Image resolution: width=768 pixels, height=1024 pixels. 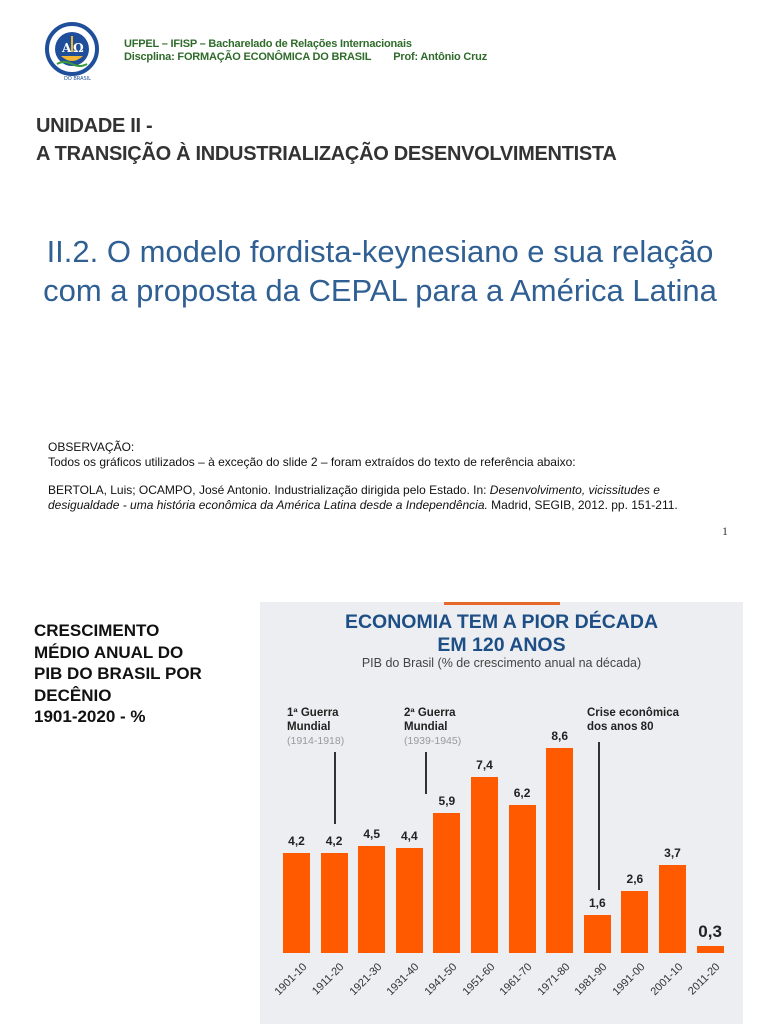 I want to click on chart-title-line-2: EM 120 ANOS, so click(x=501, y=645).